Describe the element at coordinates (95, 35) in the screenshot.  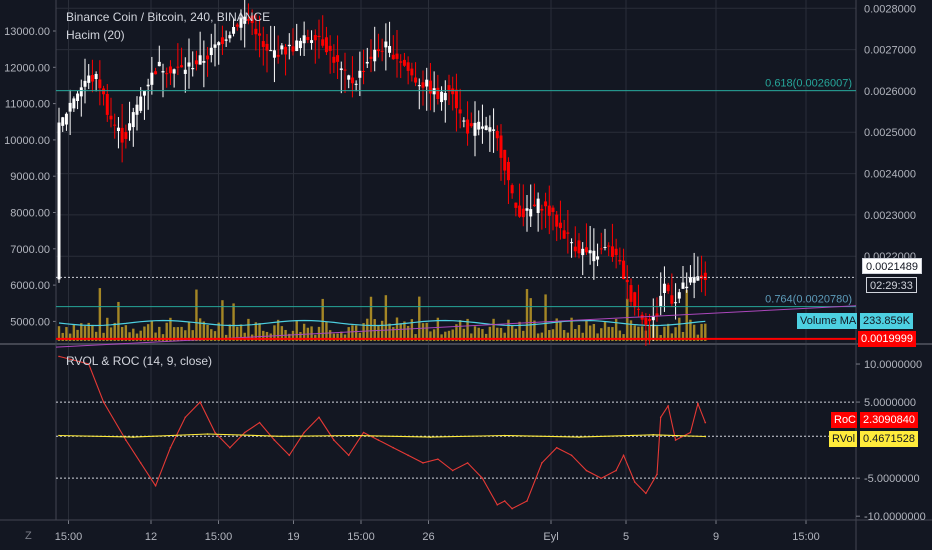
I see `volume-indicator-label: Hacim (20)` at that location.